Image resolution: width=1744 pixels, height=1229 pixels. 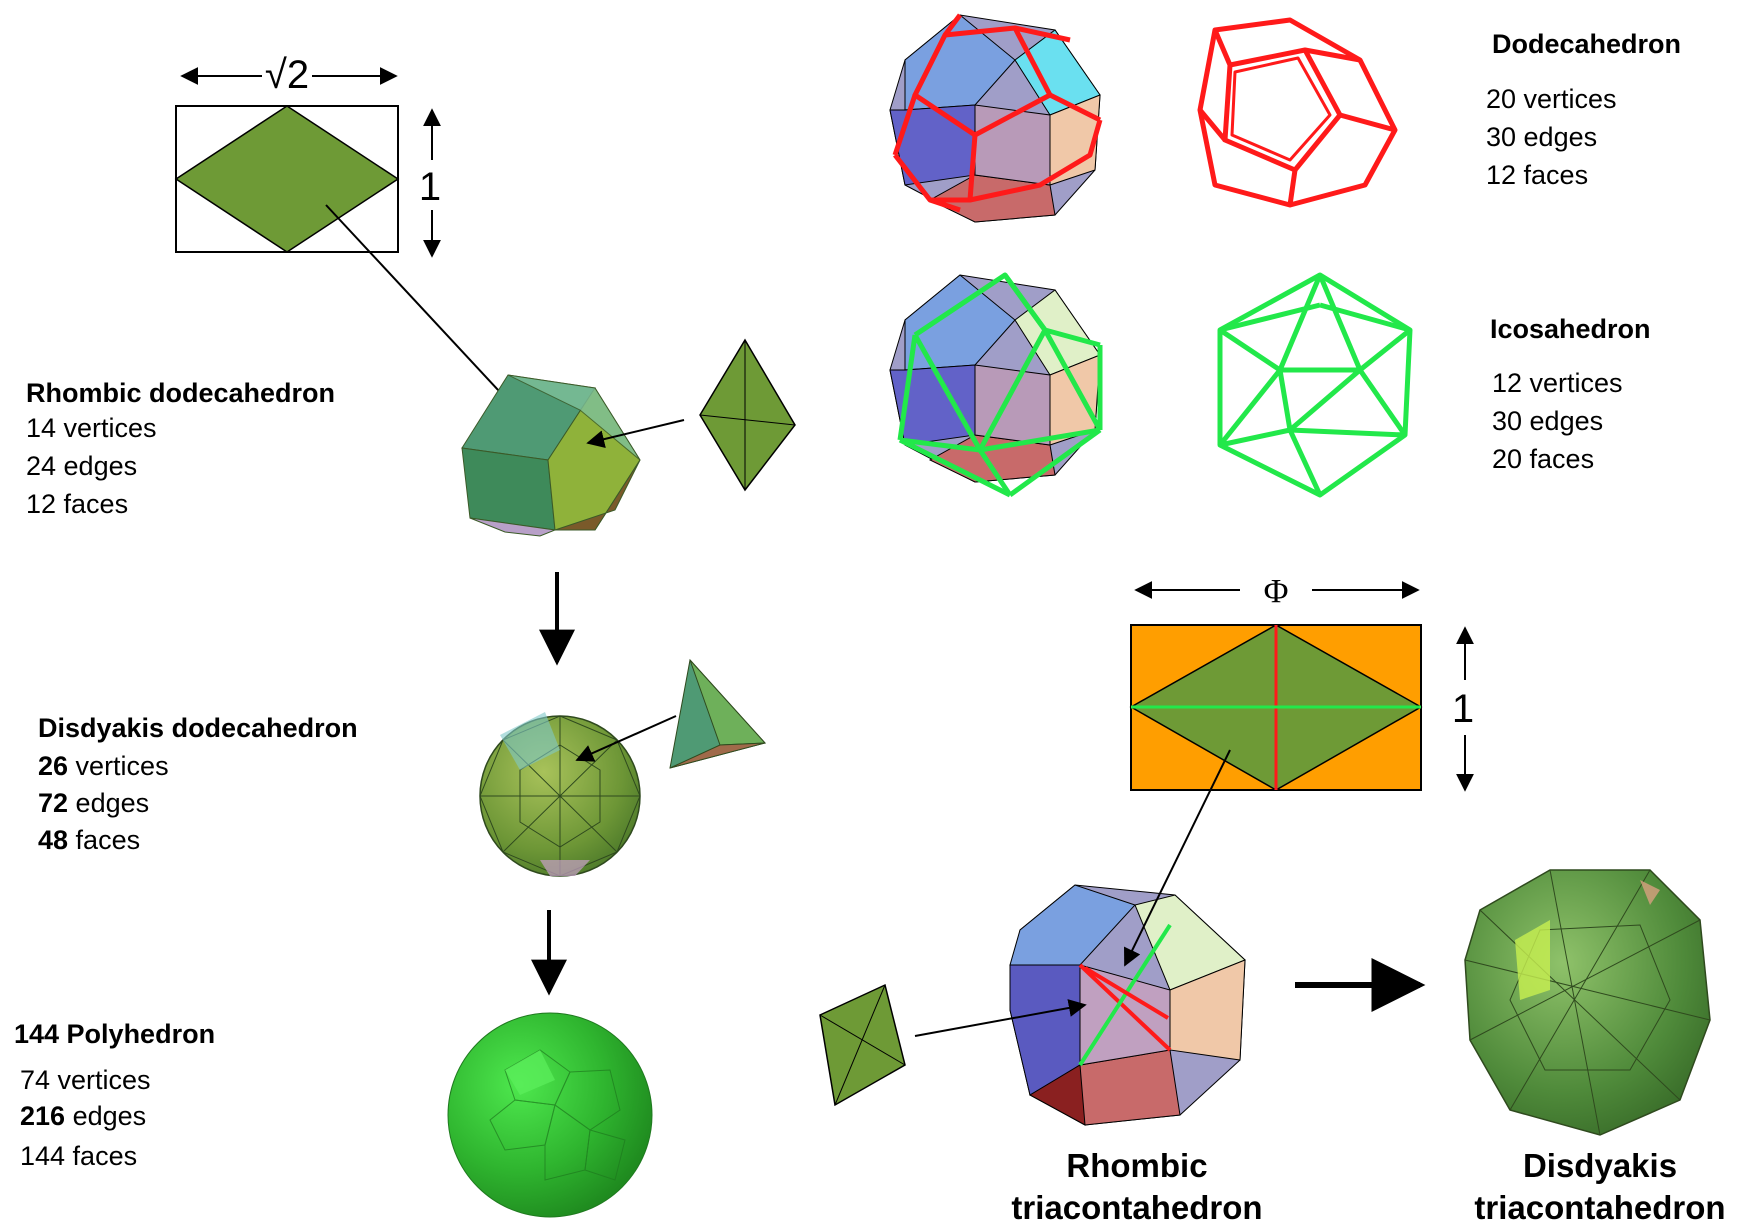 I want to click on icosahedron-wireframe, so click(x=1315, y=385).